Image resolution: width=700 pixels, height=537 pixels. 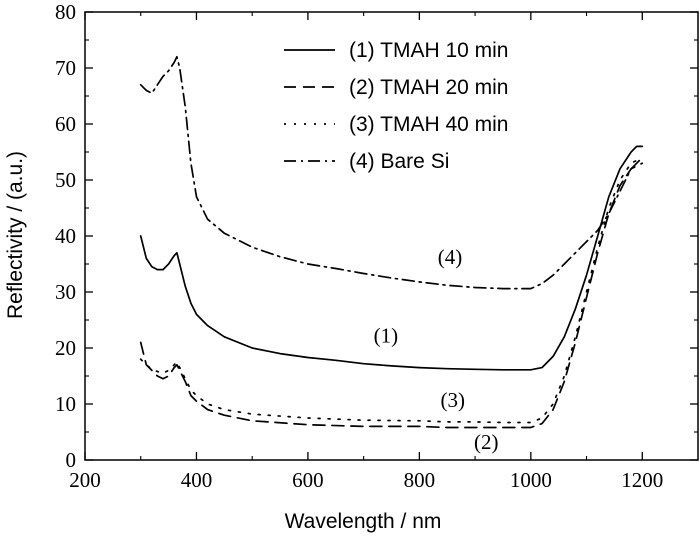 I want to click on series-annotation: (1), so click(x=386, y=335).